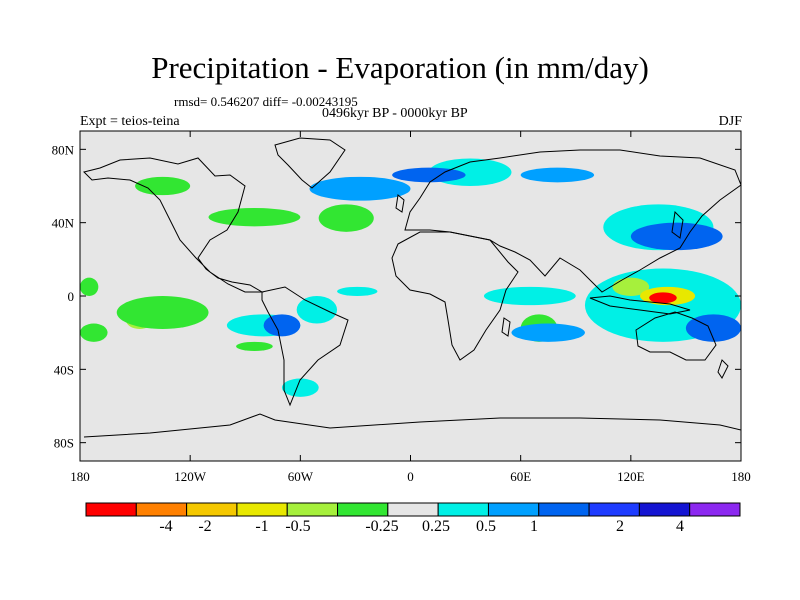 Image resolution: width=800 pixels, height=600 pixels. Describe the element at coordinates (63, 223) in the screenshot. I see `y-tick-label: 40N` at that location.